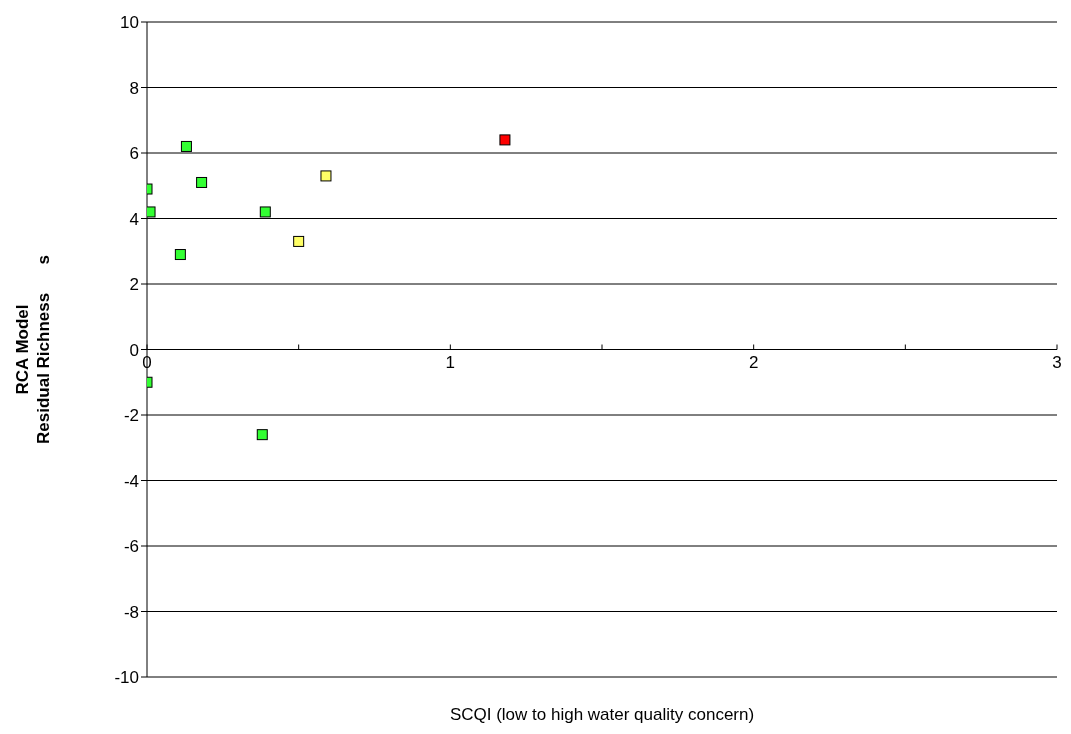 The width and height of the screenshot is (1071, 734). Describe the element at coordinates (43, 349) in the screenshot. I see `text: Residual Richness s` at that location.